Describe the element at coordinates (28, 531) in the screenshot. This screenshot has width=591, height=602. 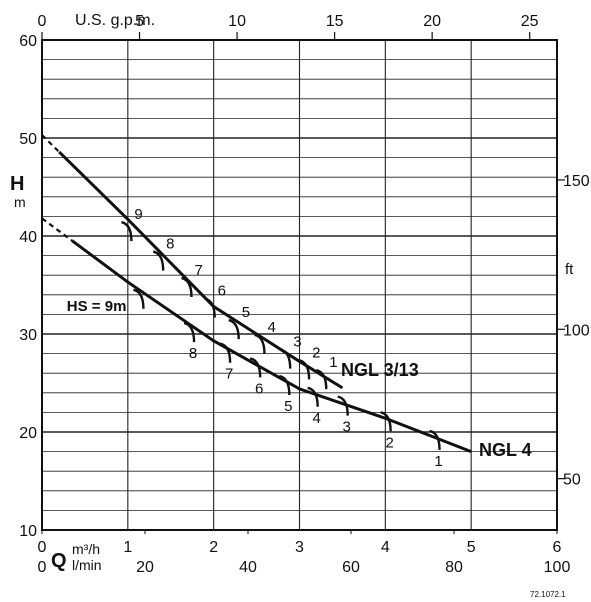
I see `left-tick-label: 10` at that location.